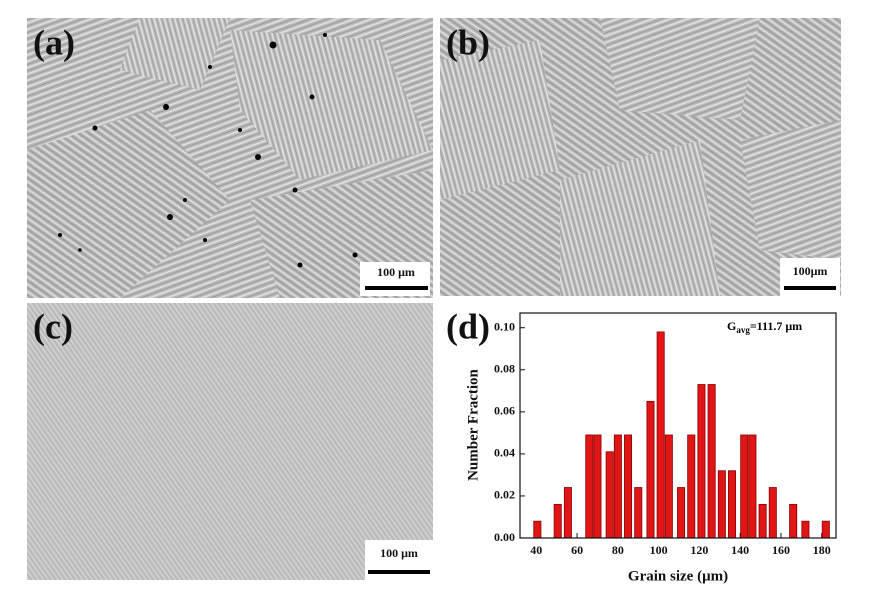 This screenshot has height=596, width=892. I want to click on scale-bar-label: 100μm, so click(810, 271).